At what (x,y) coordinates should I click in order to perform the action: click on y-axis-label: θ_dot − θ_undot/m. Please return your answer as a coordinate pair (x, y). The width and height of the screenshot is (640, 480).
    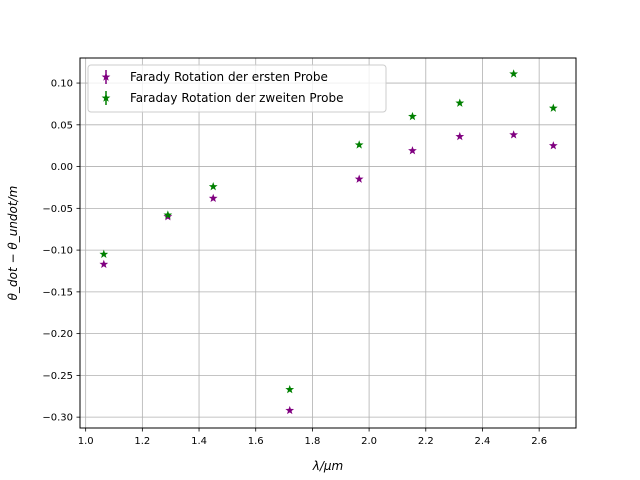
    Looking at the image, I should click on (13, 243).